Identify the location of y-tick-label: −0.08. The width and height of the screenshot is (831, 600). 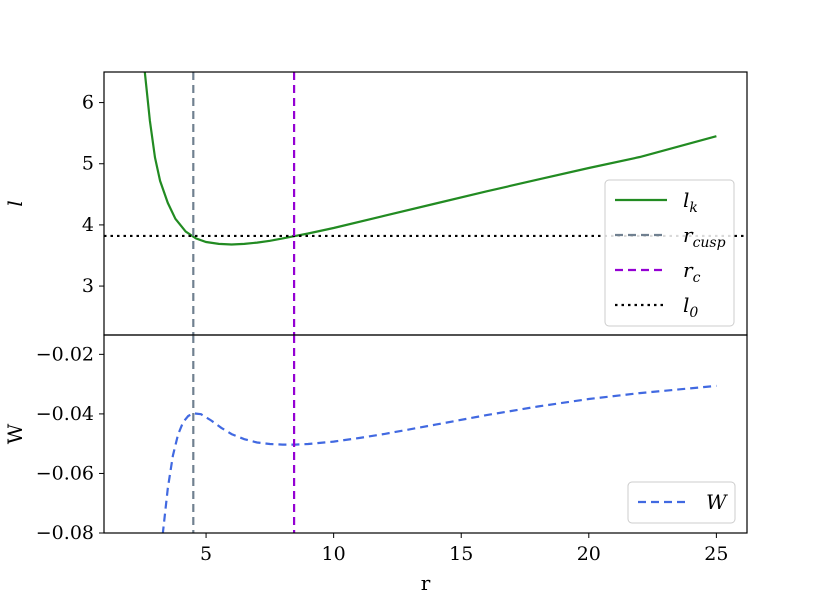
(65, 533).